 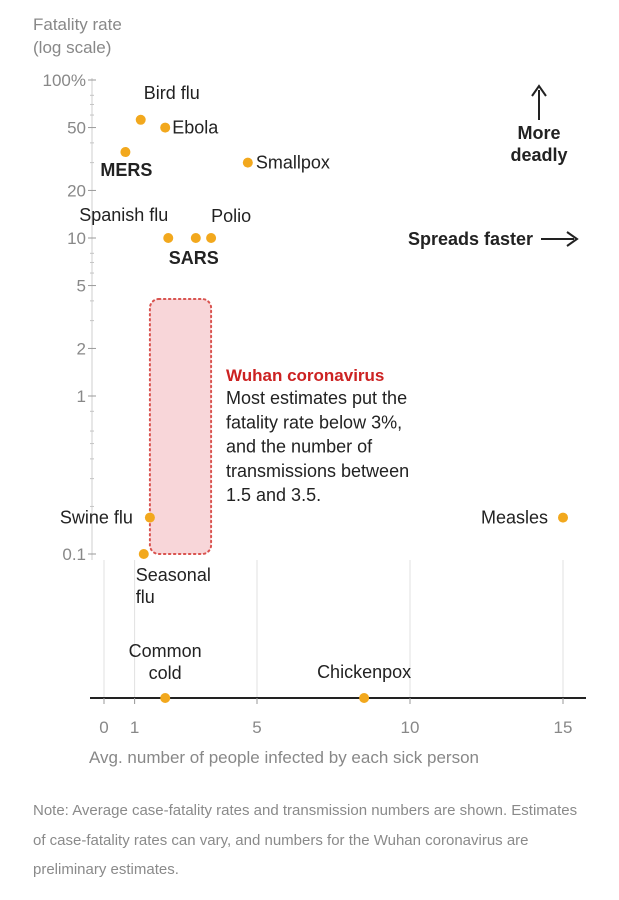 I want to click on coronavirus-text-line: and the number of, so click(x=299, y=447).